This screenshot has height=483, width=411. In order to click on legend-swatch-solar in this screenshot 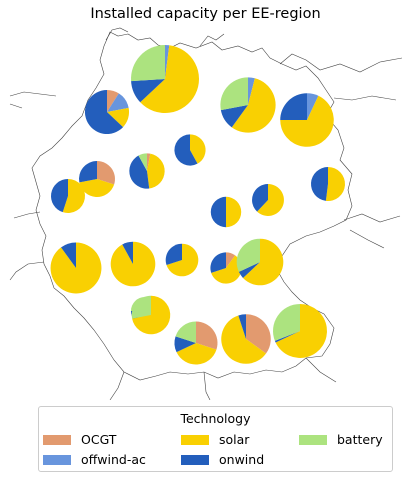, I will do `click(195, 439)`.